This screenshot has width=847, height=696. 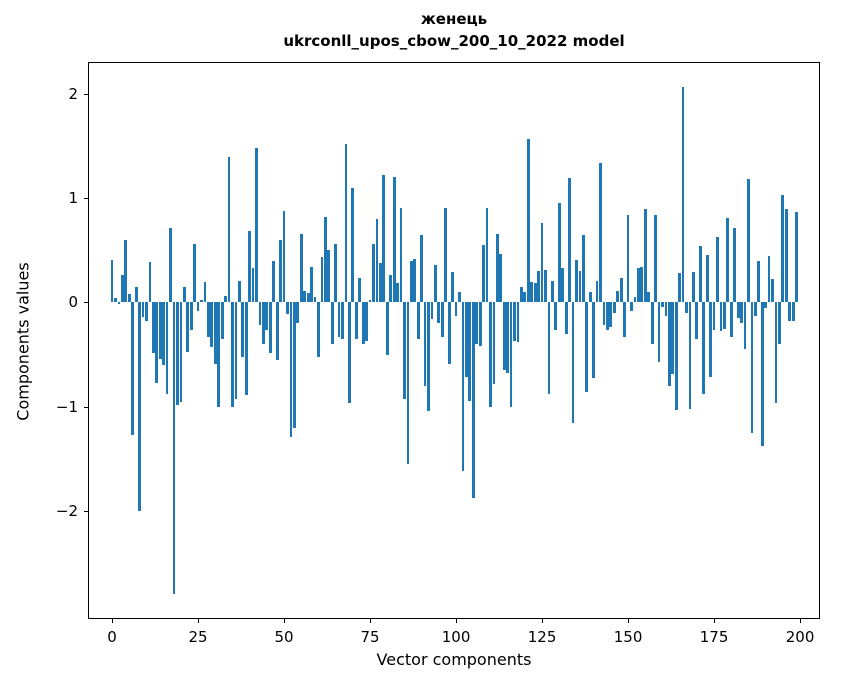 What do you see at coordinates (73, 198) in the screenshot?
I see `y-tick-label-1: 1` at bounding box center [73, 198].